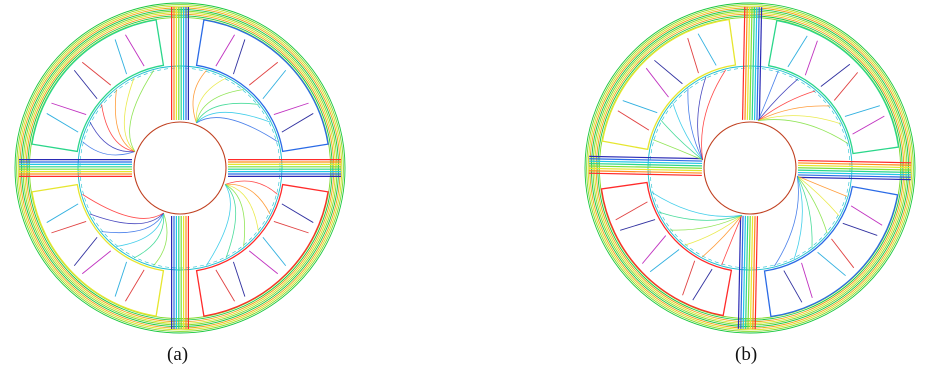 The width and height of the screenshot is (926, 370). What do you see at coordinates (746, 354) in the screenshot?
I see `caption-b: (b)` at bounding box center [746, 354].